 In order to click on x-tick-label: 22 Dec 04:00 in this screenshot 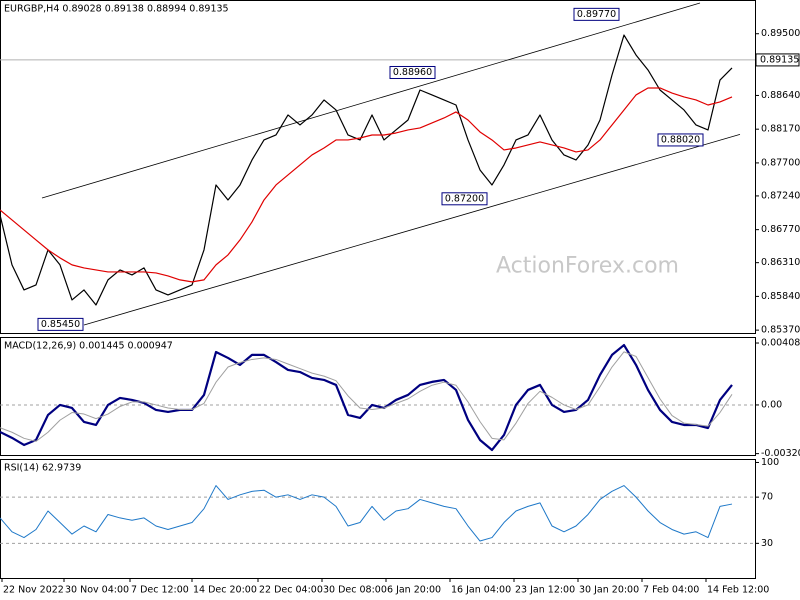, I will do `click(291, 590)`.